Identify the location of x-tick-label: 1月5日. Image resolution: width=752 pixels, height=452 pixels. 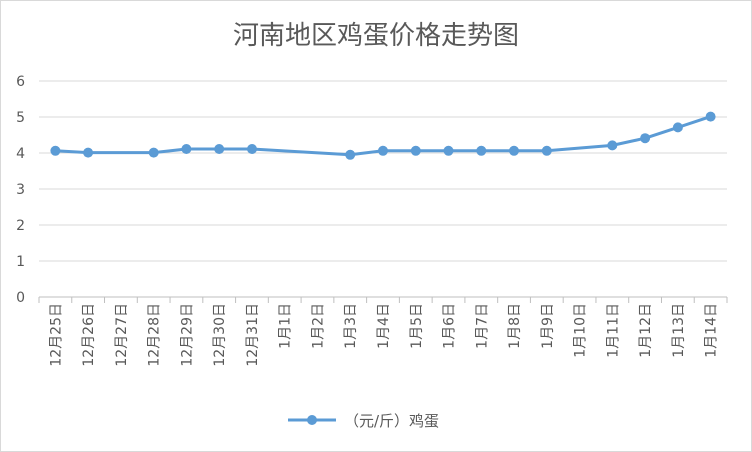
(417, 326).